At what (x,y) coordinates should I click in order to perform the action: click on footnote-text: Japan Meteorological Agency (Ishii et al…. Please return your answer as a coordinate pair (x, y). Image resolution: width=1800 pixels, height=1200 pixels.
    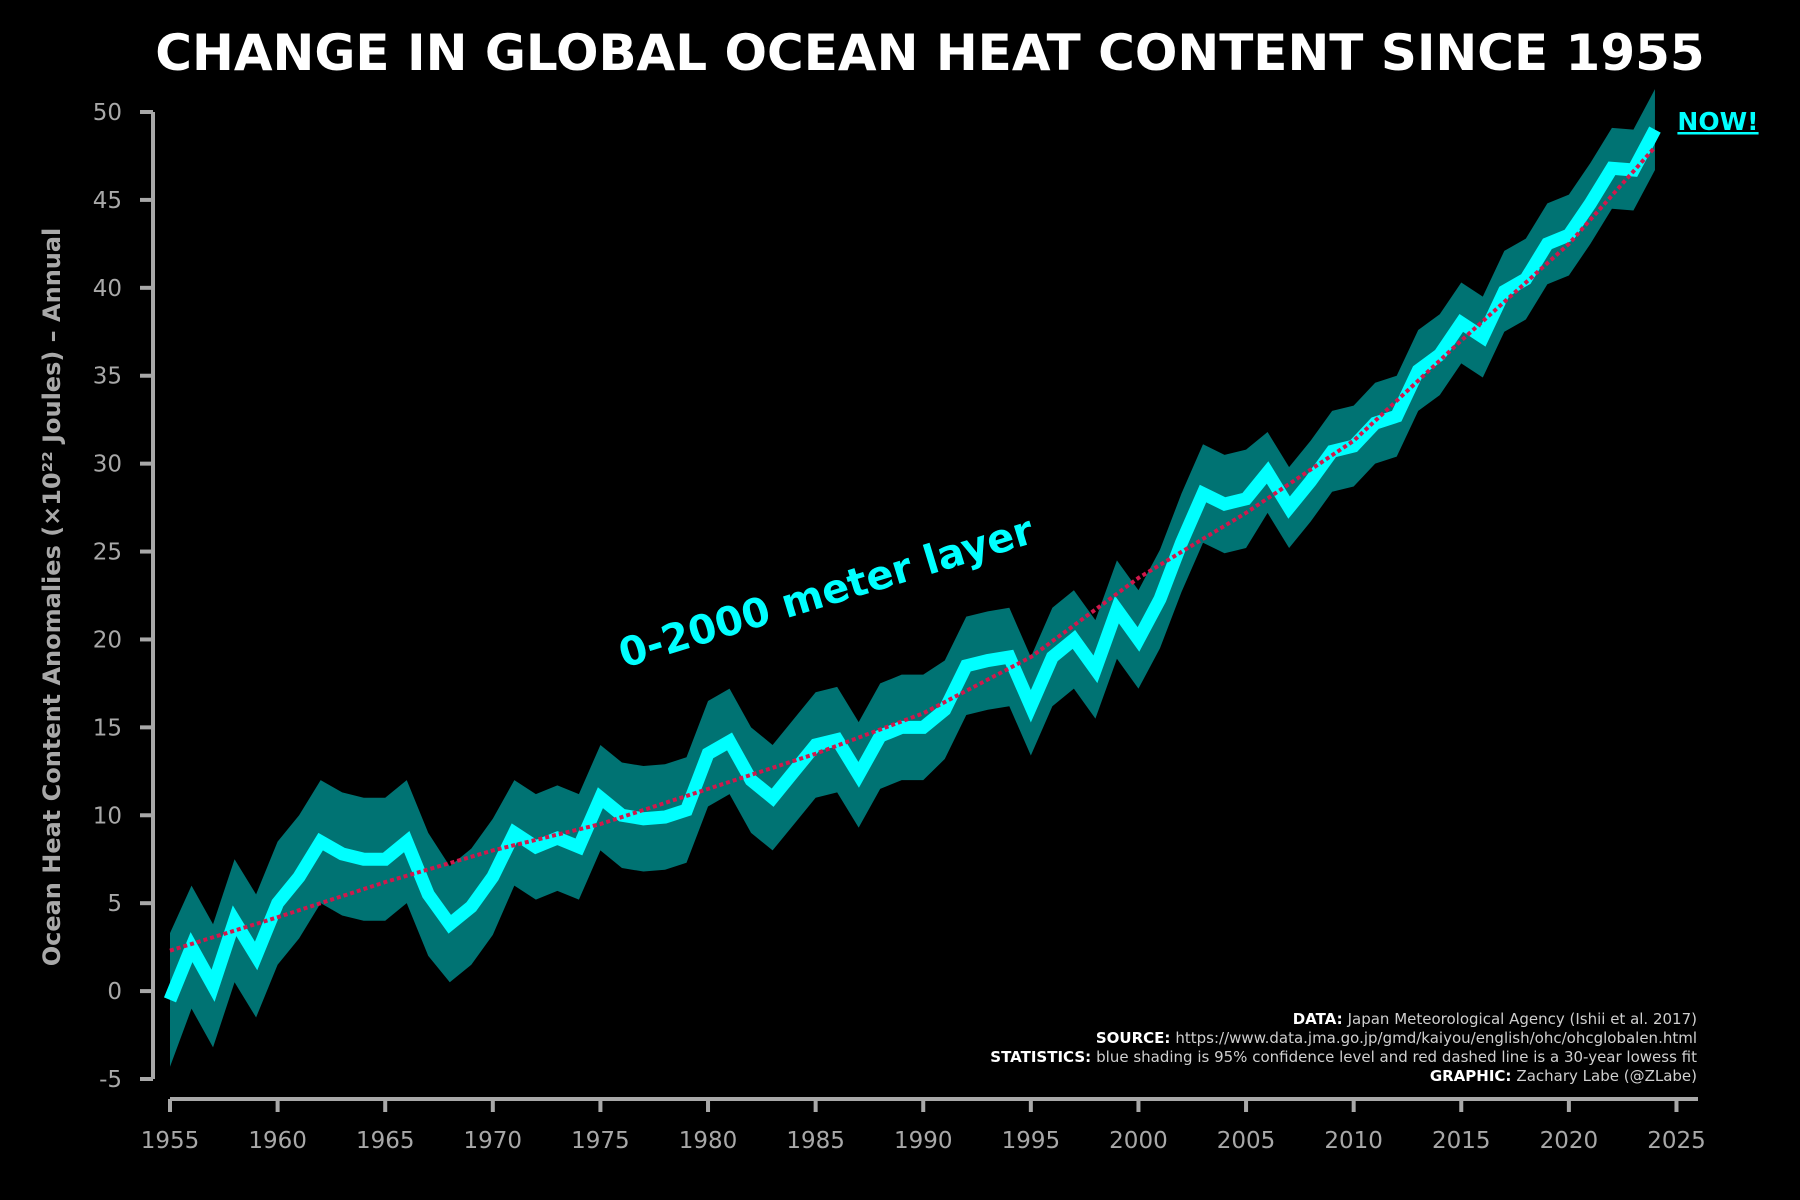
    Looking at the image, I should click on (1522, 1019).